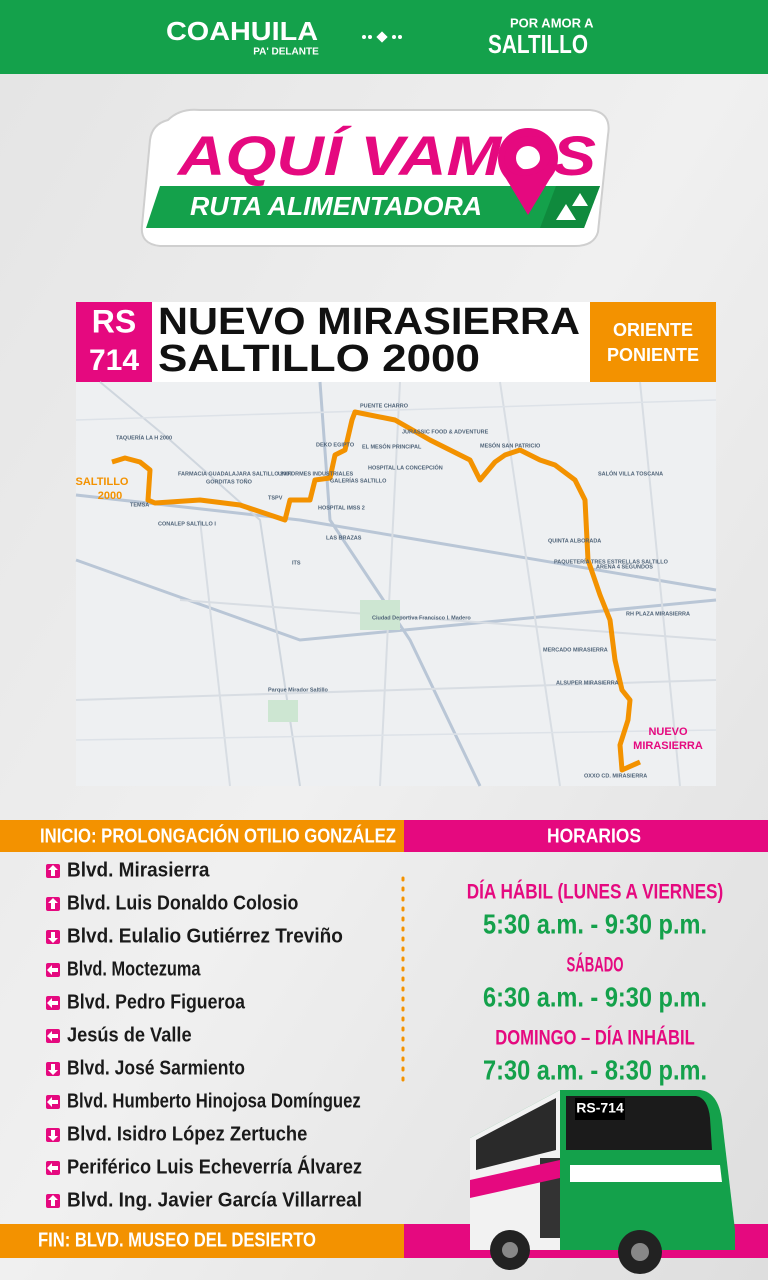 The height and width of the screenshot is (1285, 768). Describe the element at coordinates (595, 892) in the screenshot. I see `schedule-day: DÍA HÁBIL (LUNES A VIERNES)` at that location.